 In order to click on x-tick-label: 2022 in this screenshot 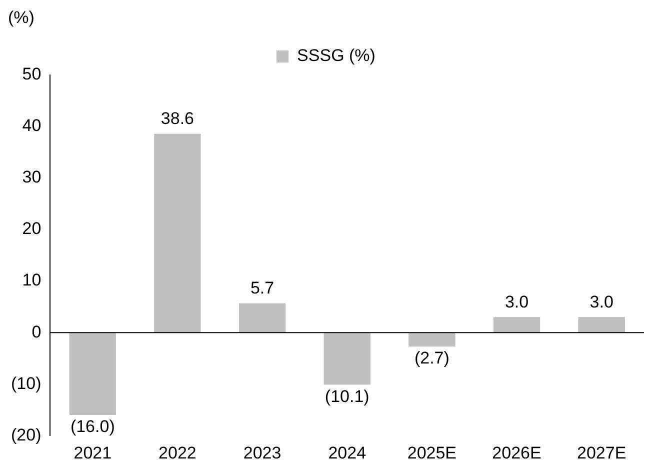, I will do `click(177, 452)`.